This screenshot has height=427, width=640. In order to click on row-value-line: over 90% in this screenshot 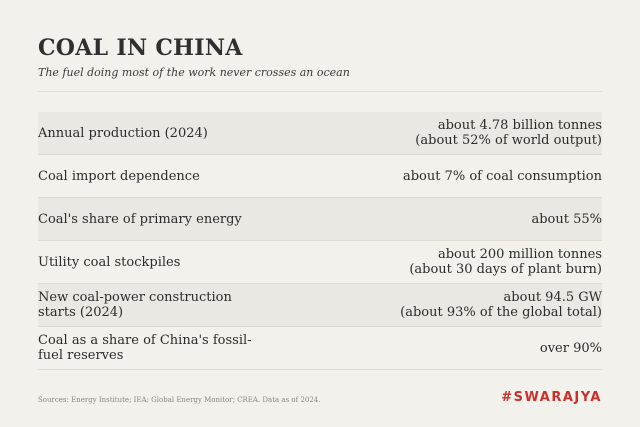, I will do `click(570, 348)`.